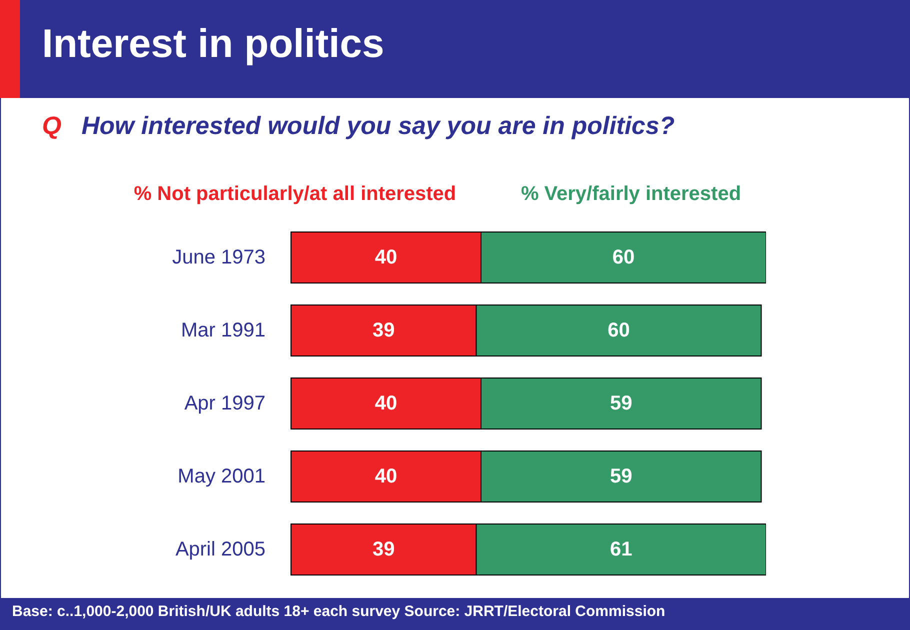 The width and height of the screenshot is (910, 630). What do you see at coordinates (295, 194) in the screenshot?
I see `series-label: % Not particularly/at all interested` at bounding box center [295, 194].